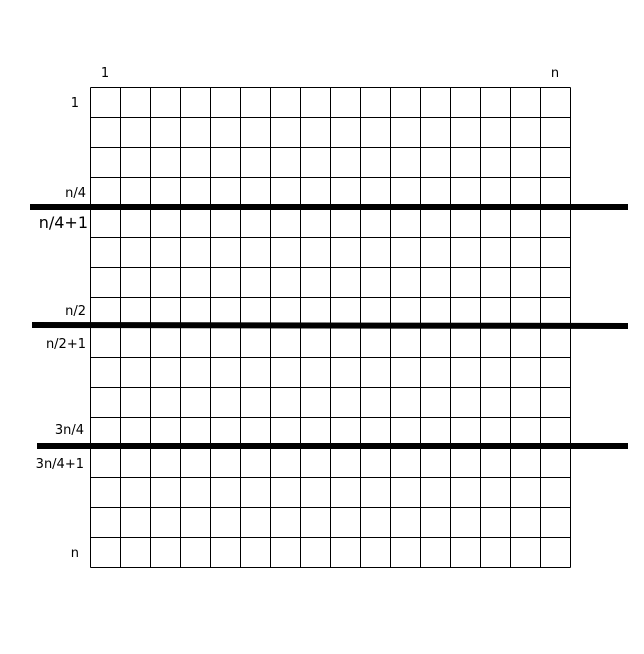 Image resolution: width=644 pixels, height=654 pixels. Describe the element at coordinates (555, 73) in the screenshot. I see `column-label-last: n` at that location.